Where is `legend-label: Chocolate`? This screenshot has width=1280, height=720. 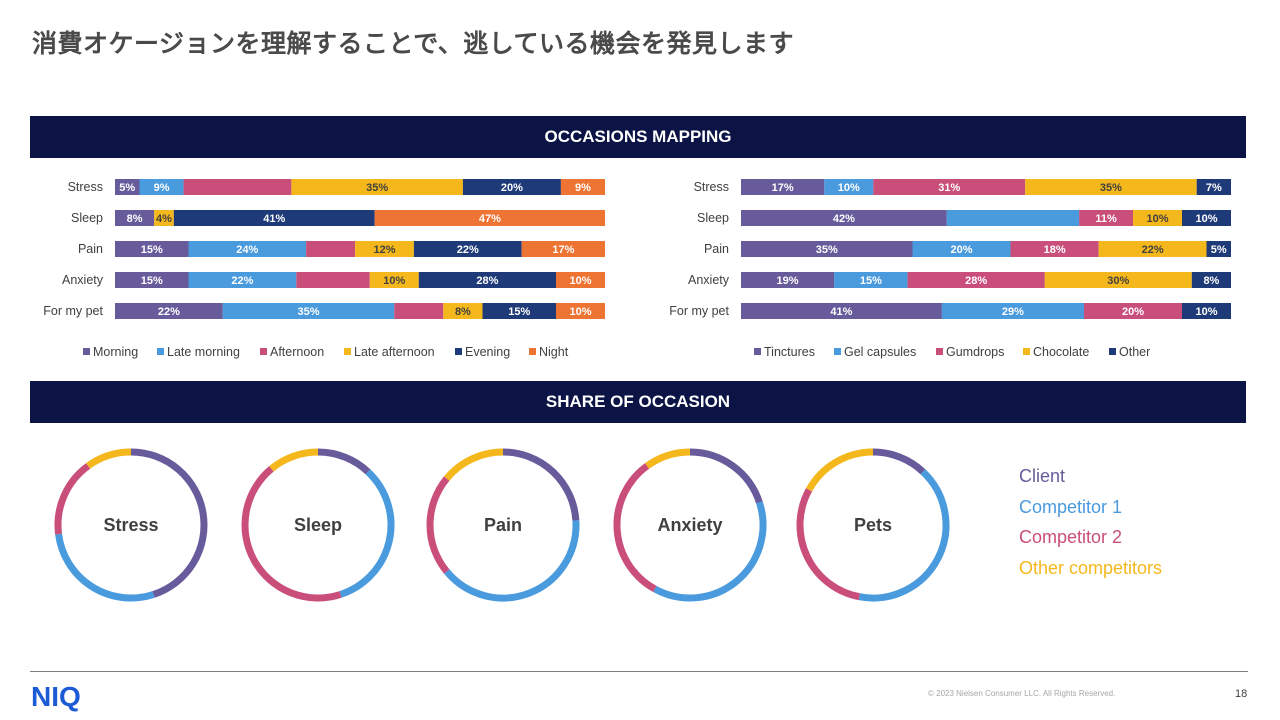
legend-label: Chocolate is located at coordinates (1061, 352).